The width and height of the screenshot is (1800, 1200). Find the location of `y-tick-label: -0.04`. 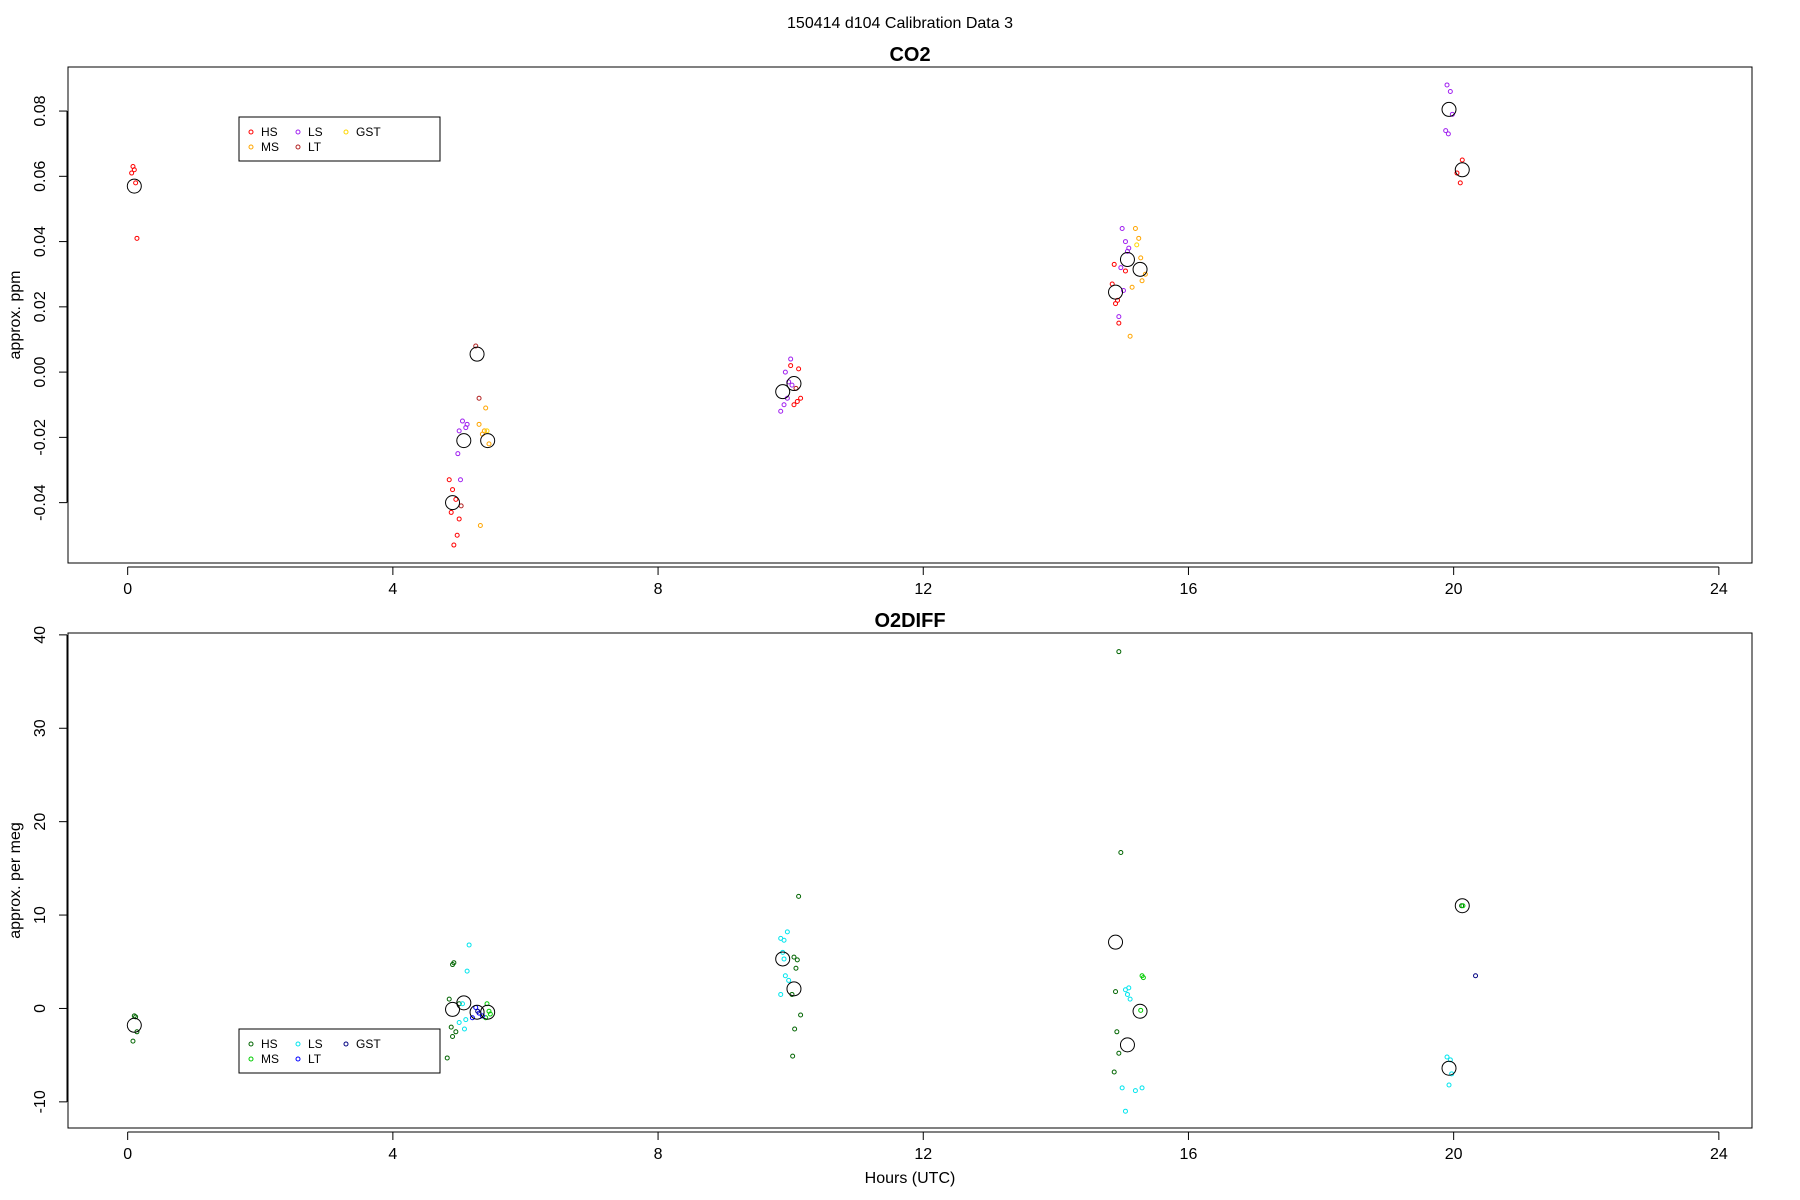

y-tick-label: -0.04 is located at coordinates (40, 502).